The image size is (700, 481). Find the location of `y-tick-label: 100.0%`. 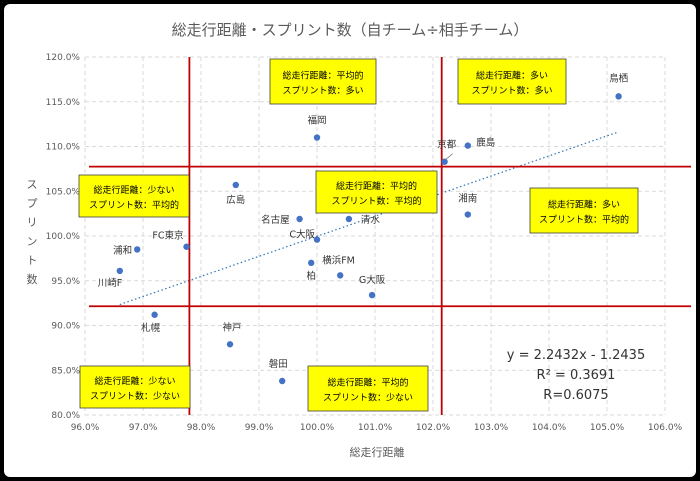

y-tick-label: 100.0% is located at coordinates (63, 237).